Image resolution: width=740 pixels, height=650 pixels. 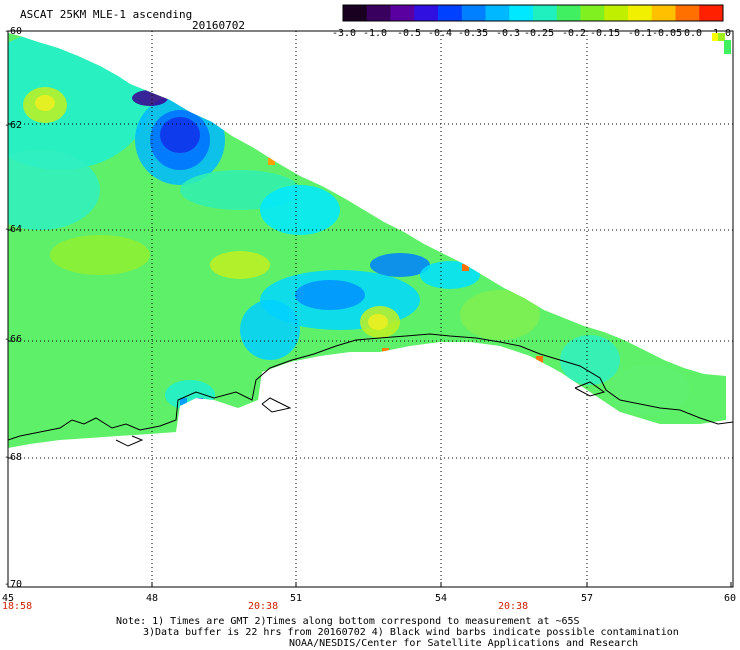 I want to click on x-tick-label: 48, so click(x=152, y=598).